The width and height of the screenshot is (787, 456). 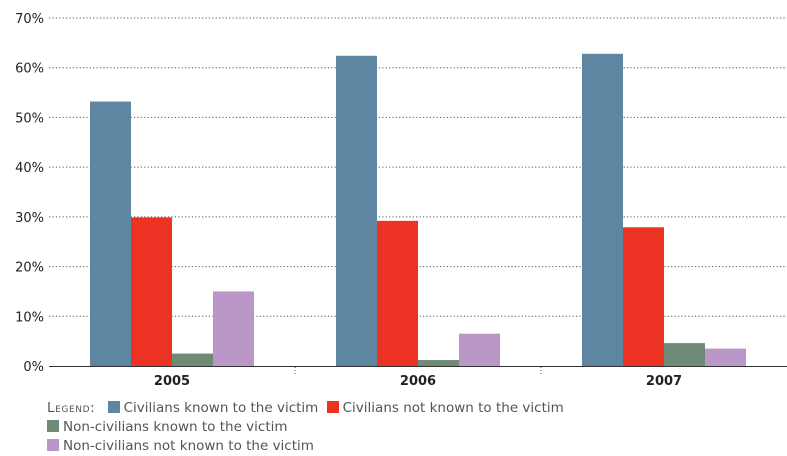 I want to click on legend-item-non-civilians-not-known: Non-civilians not known to the victim, so click(x=180, y=446).